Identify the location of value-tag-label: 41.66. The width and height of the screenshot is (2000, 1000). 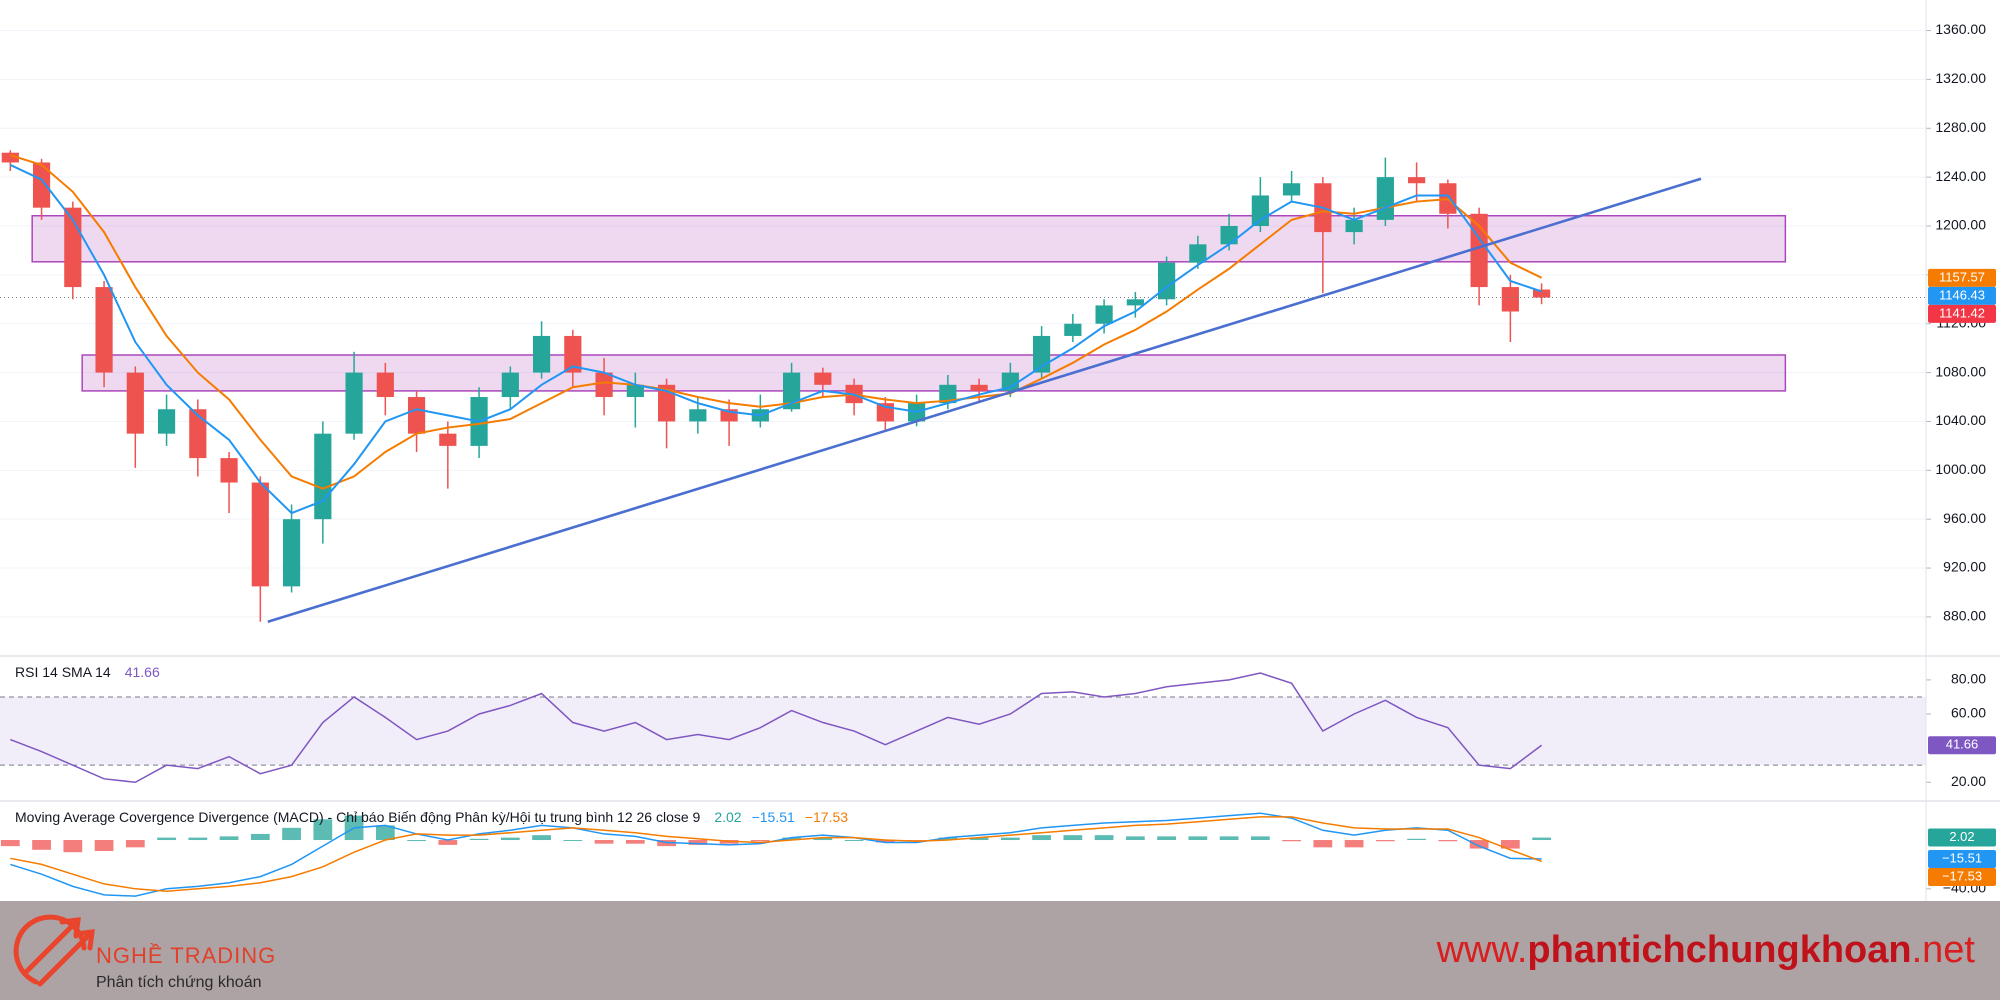
(1962, 744).